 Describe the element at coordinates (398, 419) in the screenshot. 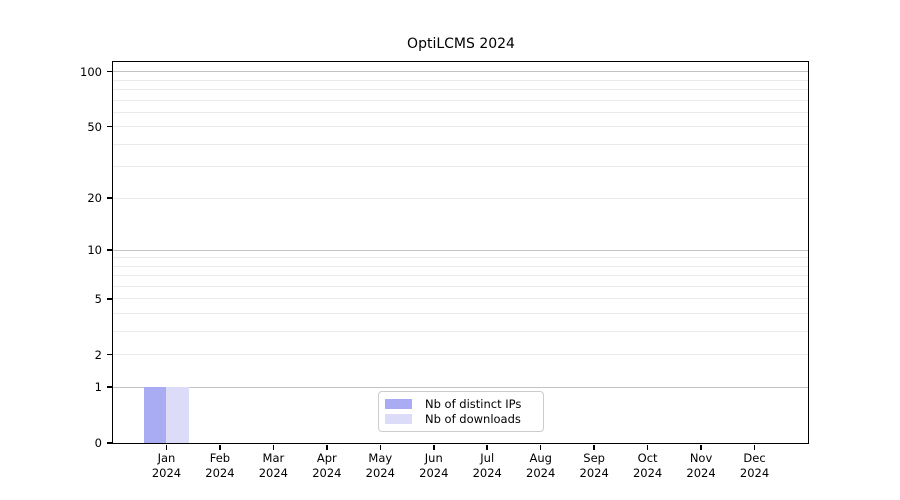

I see `legend-swatch-downloads` at that location.